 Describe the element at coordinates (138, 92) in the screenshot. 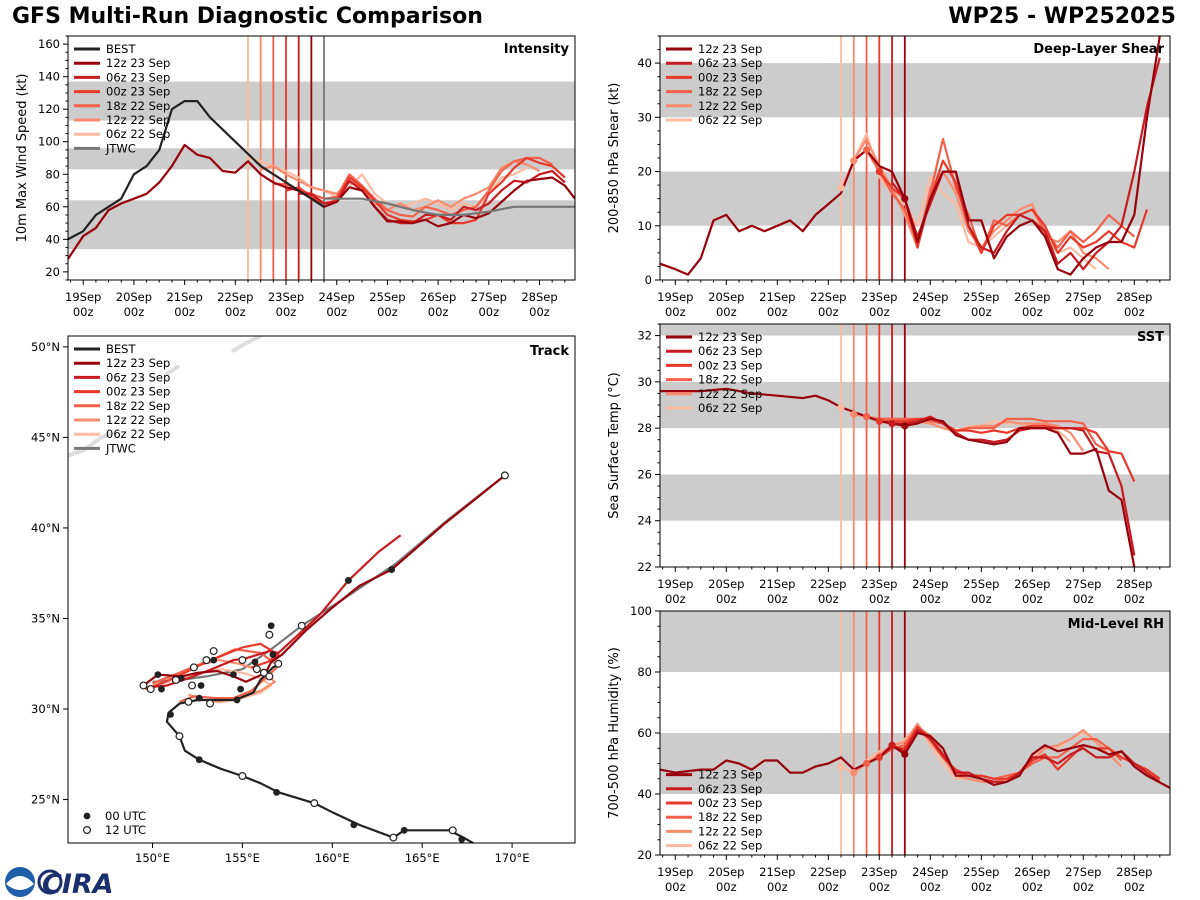

I see `legend-label-00z-23-sep: 00z 23 Sep` at that location.